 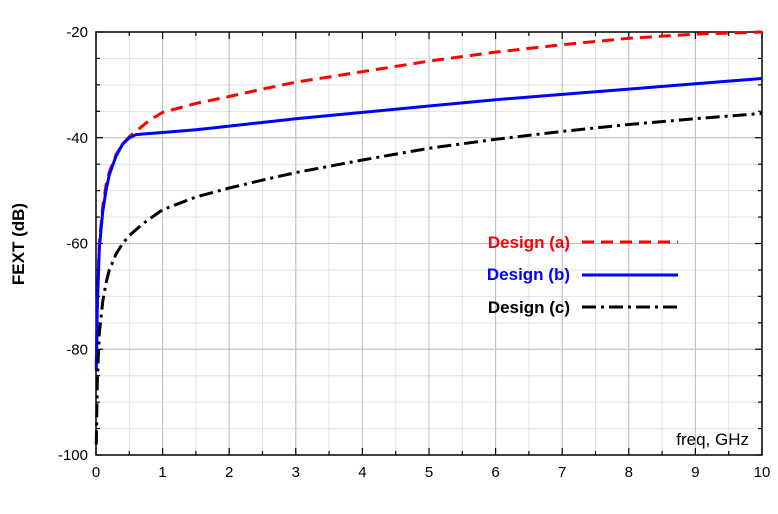 I want to click on x-tick-label: 8, so click(x=629, y=472).